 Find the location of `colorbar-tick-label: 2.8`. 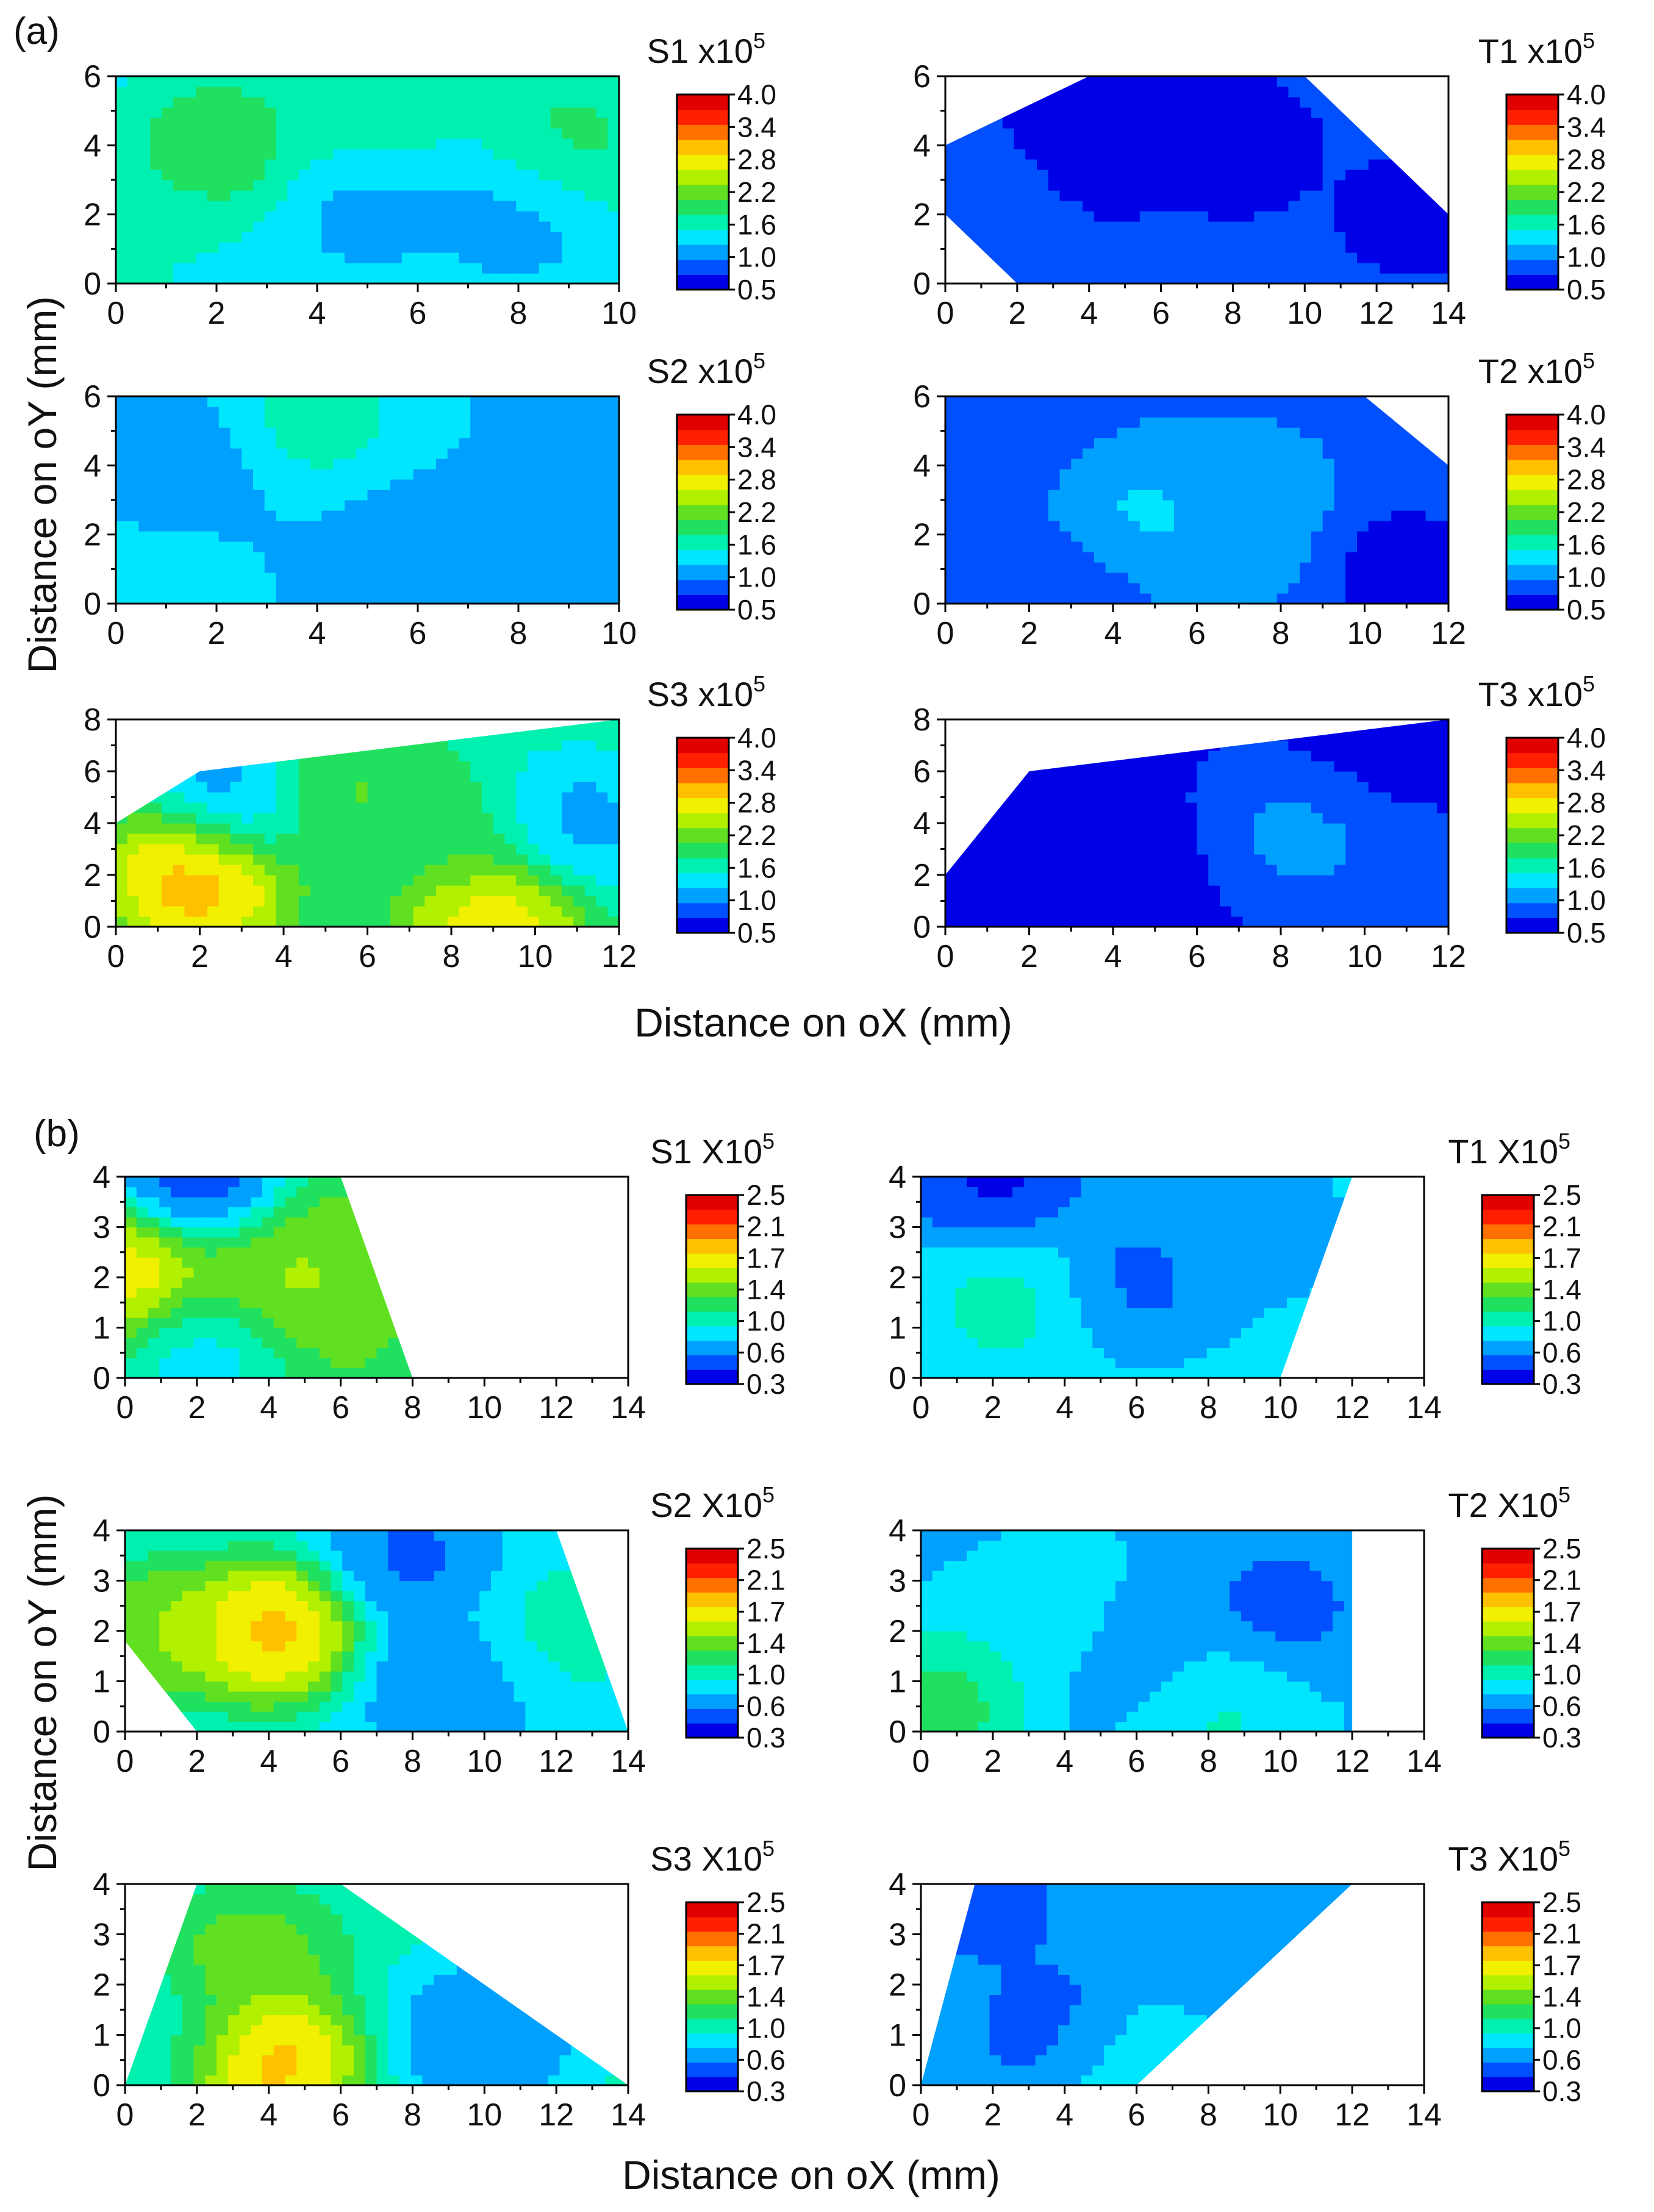

colorbar-tick-label: 2.8 is located at coordinates (756, 160).